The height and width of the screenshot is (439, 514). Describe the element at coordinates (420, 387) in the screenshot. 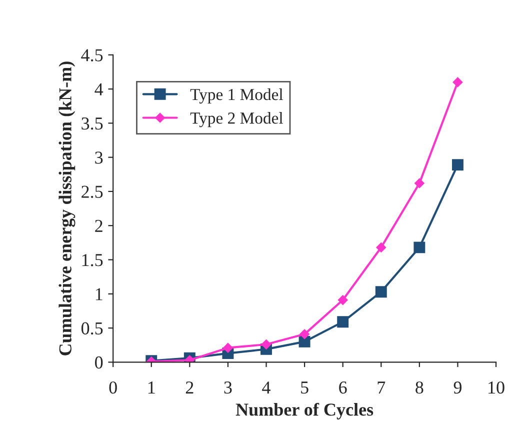

I see `x-tick-label: 8` at that location.